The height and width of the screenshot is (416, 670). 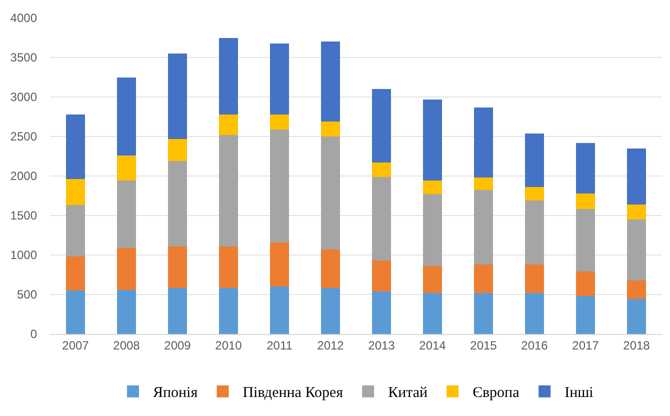 I want to click on legend-label: Південна Корея, so click(x=293, y=393).